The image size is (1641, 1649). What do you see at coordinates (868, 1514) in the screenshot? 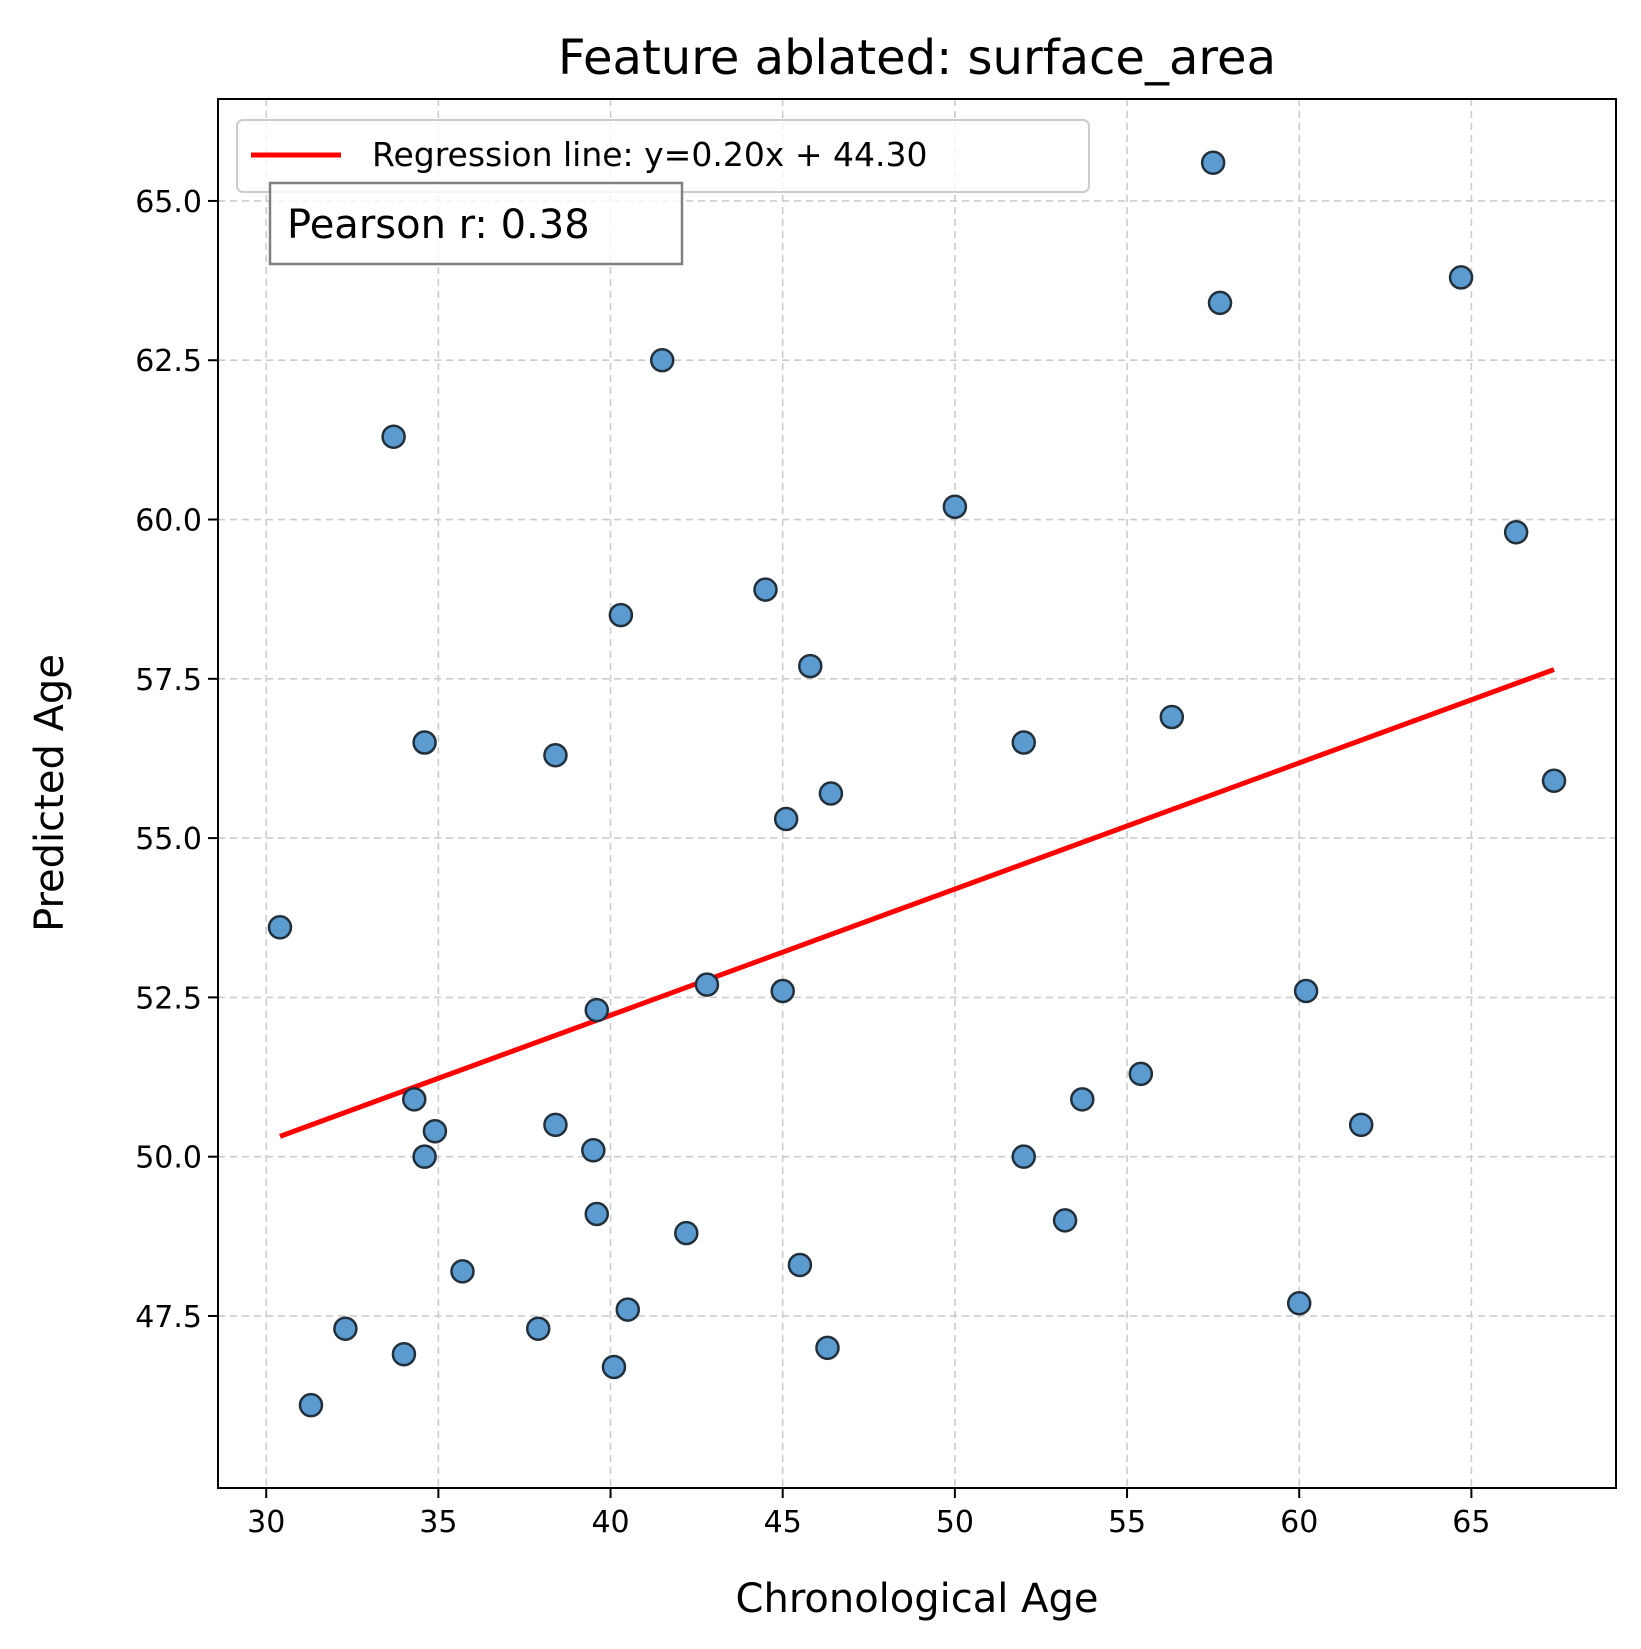
I see `x-axis-ticks: 30 35 40 45 50 55 60 65` at bounding box center [868, 1514].